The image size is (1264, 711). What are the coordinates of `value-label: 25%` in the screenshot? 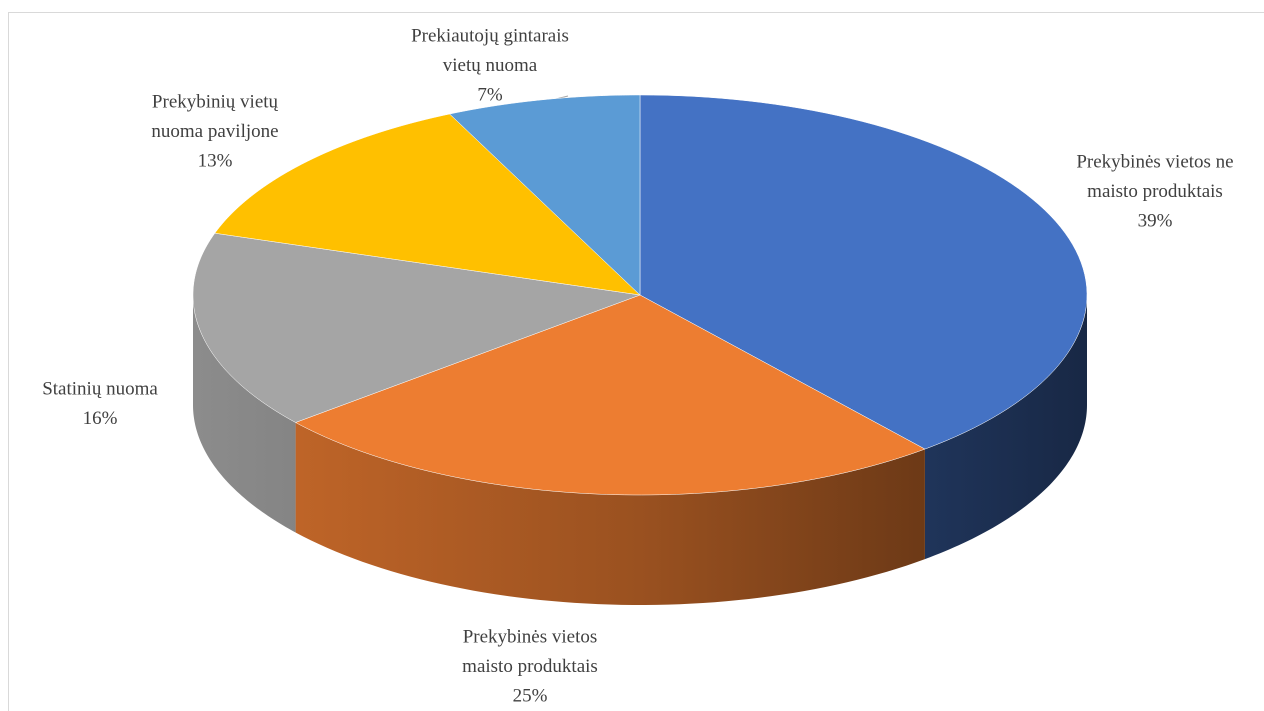 It's located at (530, 695).